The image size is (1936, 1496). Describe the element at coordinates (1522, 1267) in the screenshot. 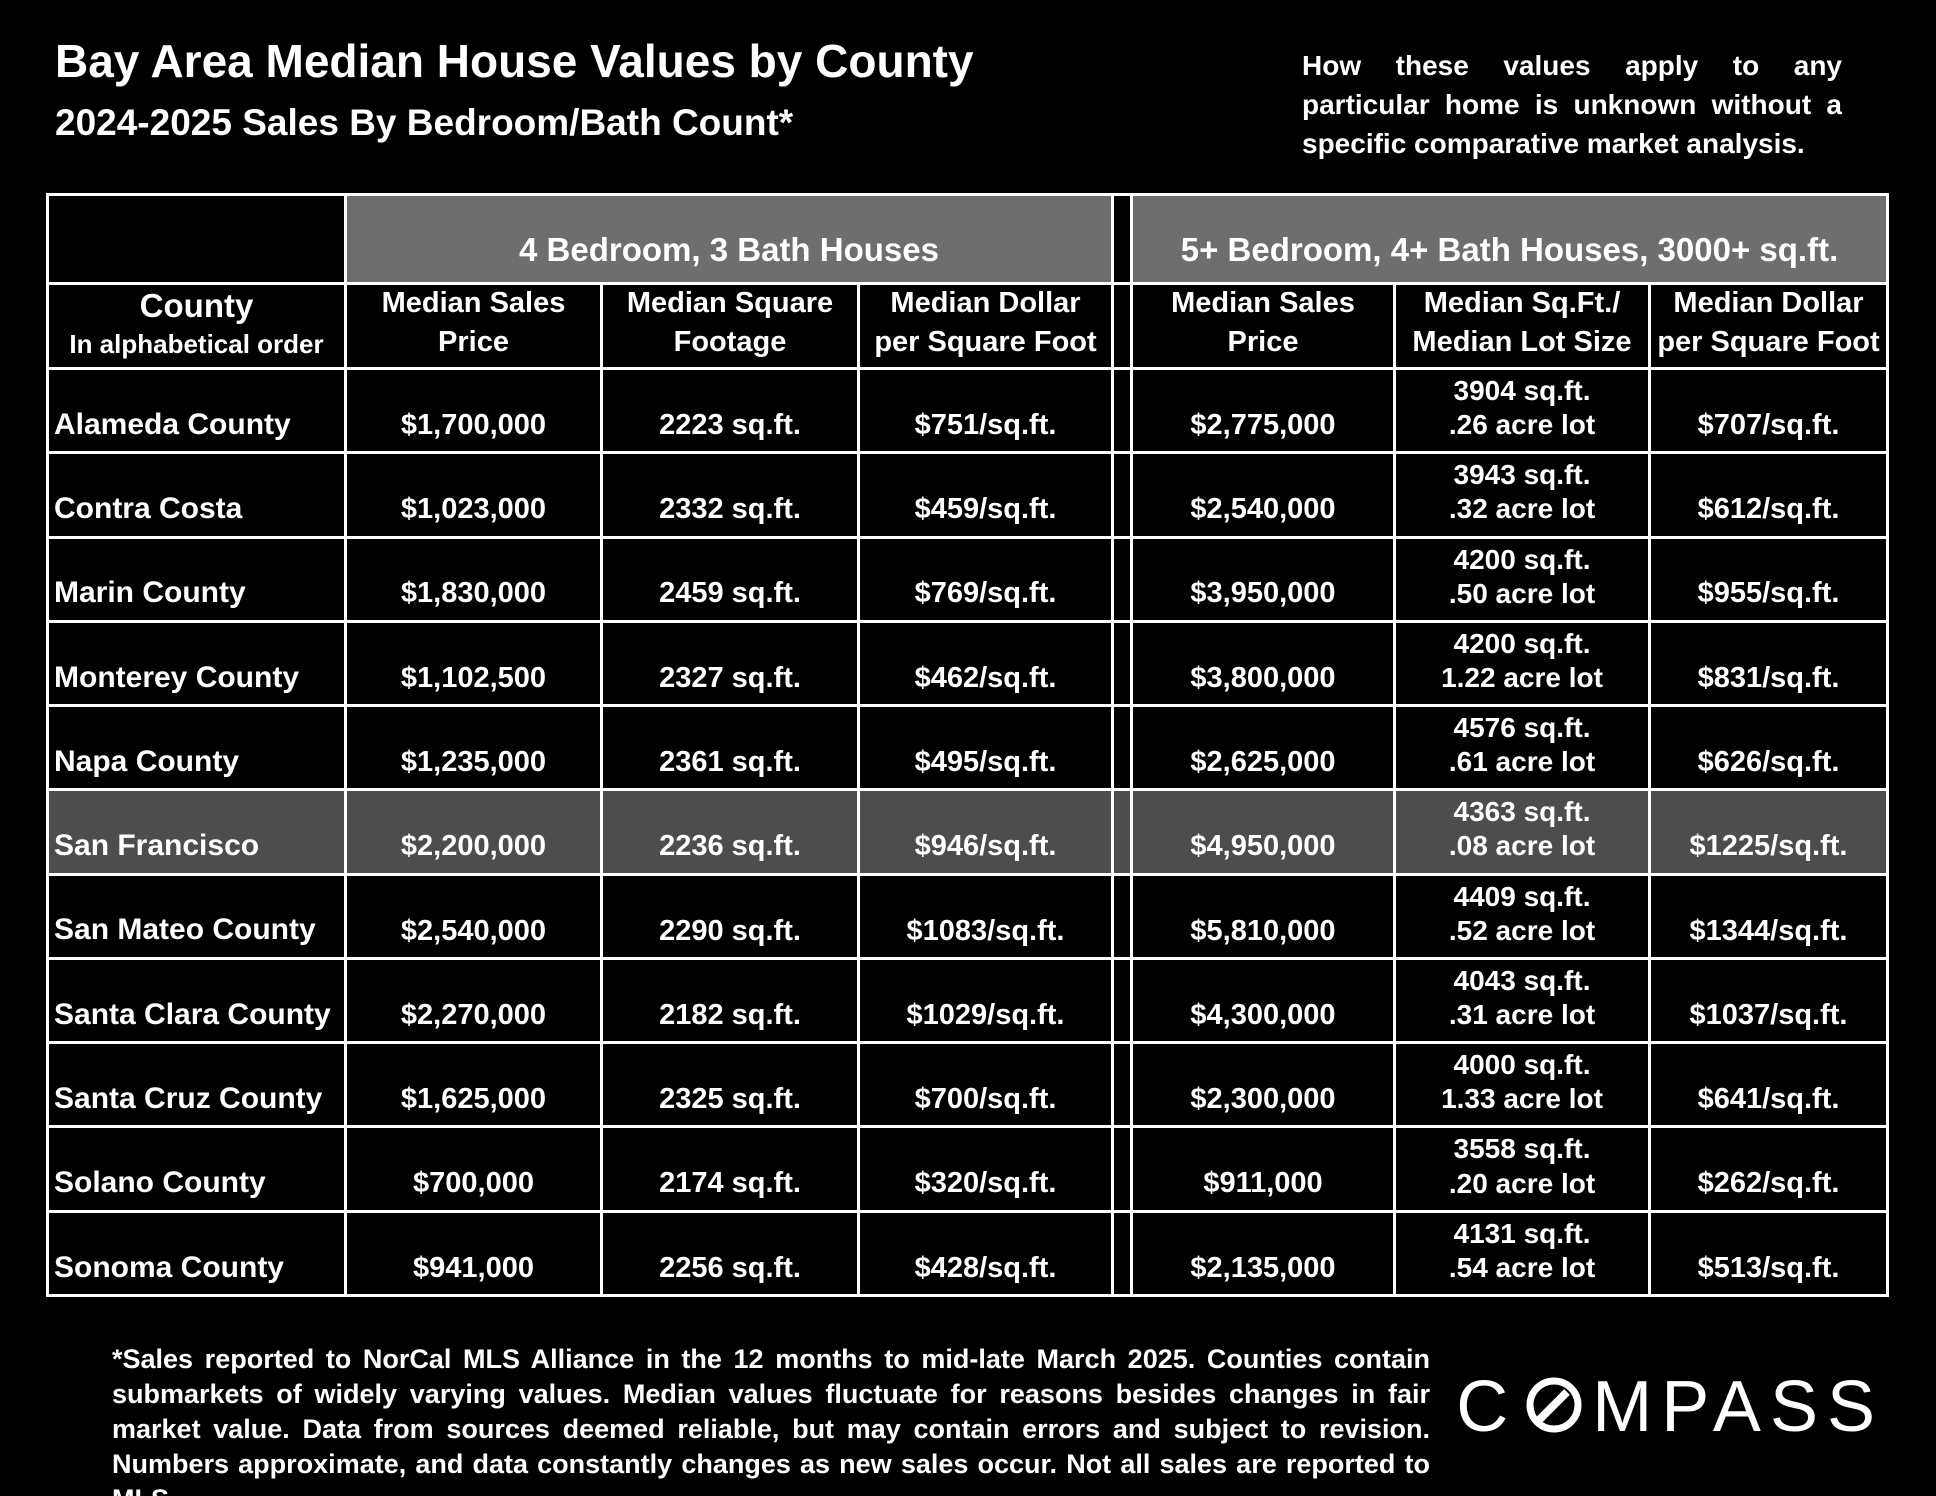

I see `cell-5bd-lot: .54 acre lot` at that location.